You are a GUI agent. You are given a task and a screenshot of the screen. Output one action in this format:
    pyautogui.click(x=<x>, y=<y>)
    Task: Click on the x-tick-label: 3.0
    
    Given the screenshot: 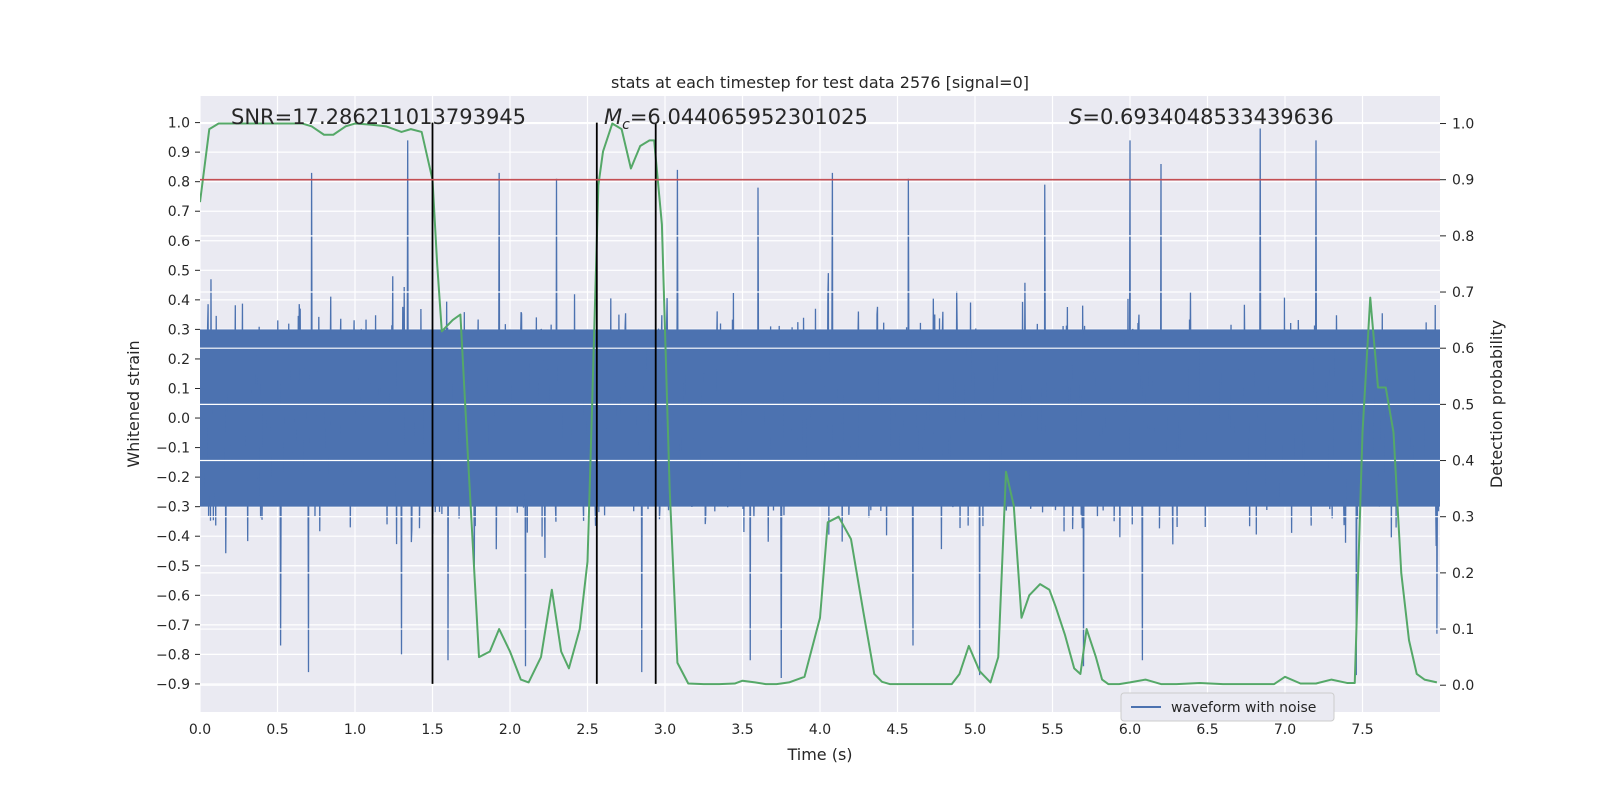 What is the action you would take?
    pyautogui.click(x=665, y=730)
    